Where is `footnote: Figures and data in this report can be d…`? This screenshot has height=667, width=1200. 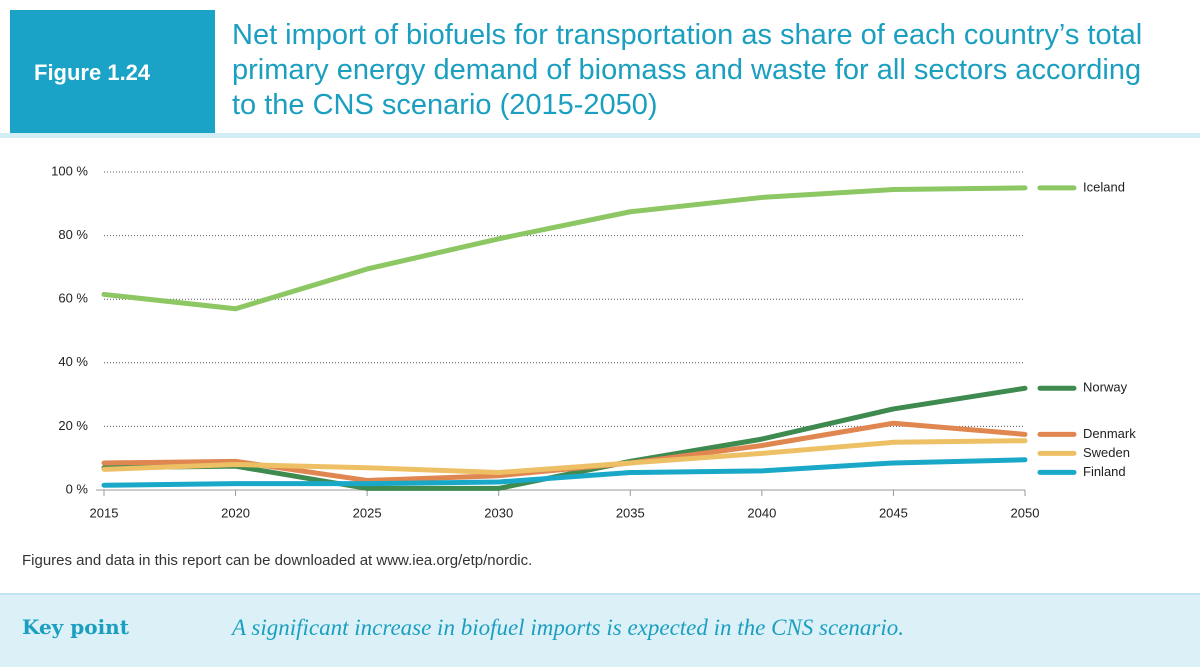
footnote: Figures and data in this report can be d… is located at coordinates (277, 560).